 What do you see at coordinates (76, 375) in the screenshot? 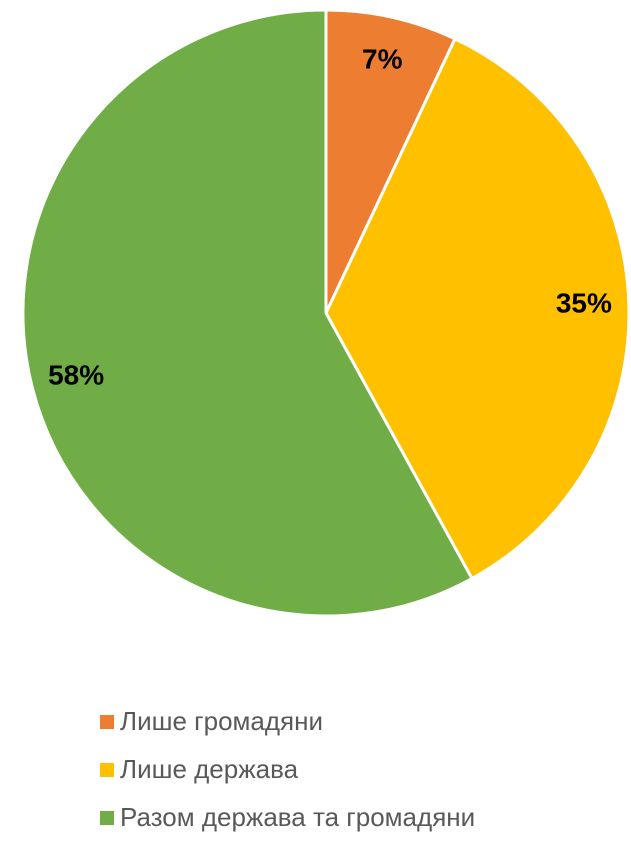
I see `value-label: 58%` at bounding box center [76, 375].